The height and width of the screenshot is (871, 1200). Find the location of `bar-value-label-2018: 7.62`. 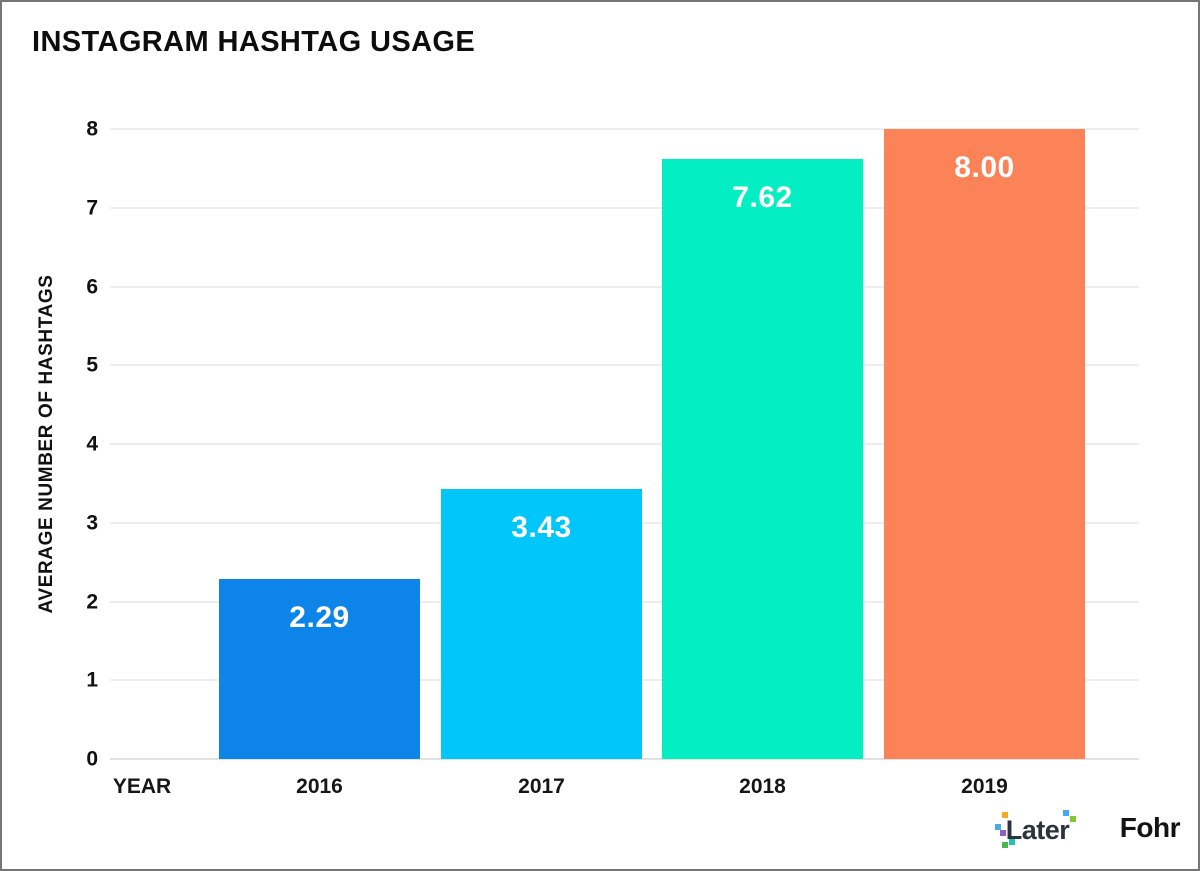

bar-value-label-2018: 7.62 is located at coordinates (762, 197).